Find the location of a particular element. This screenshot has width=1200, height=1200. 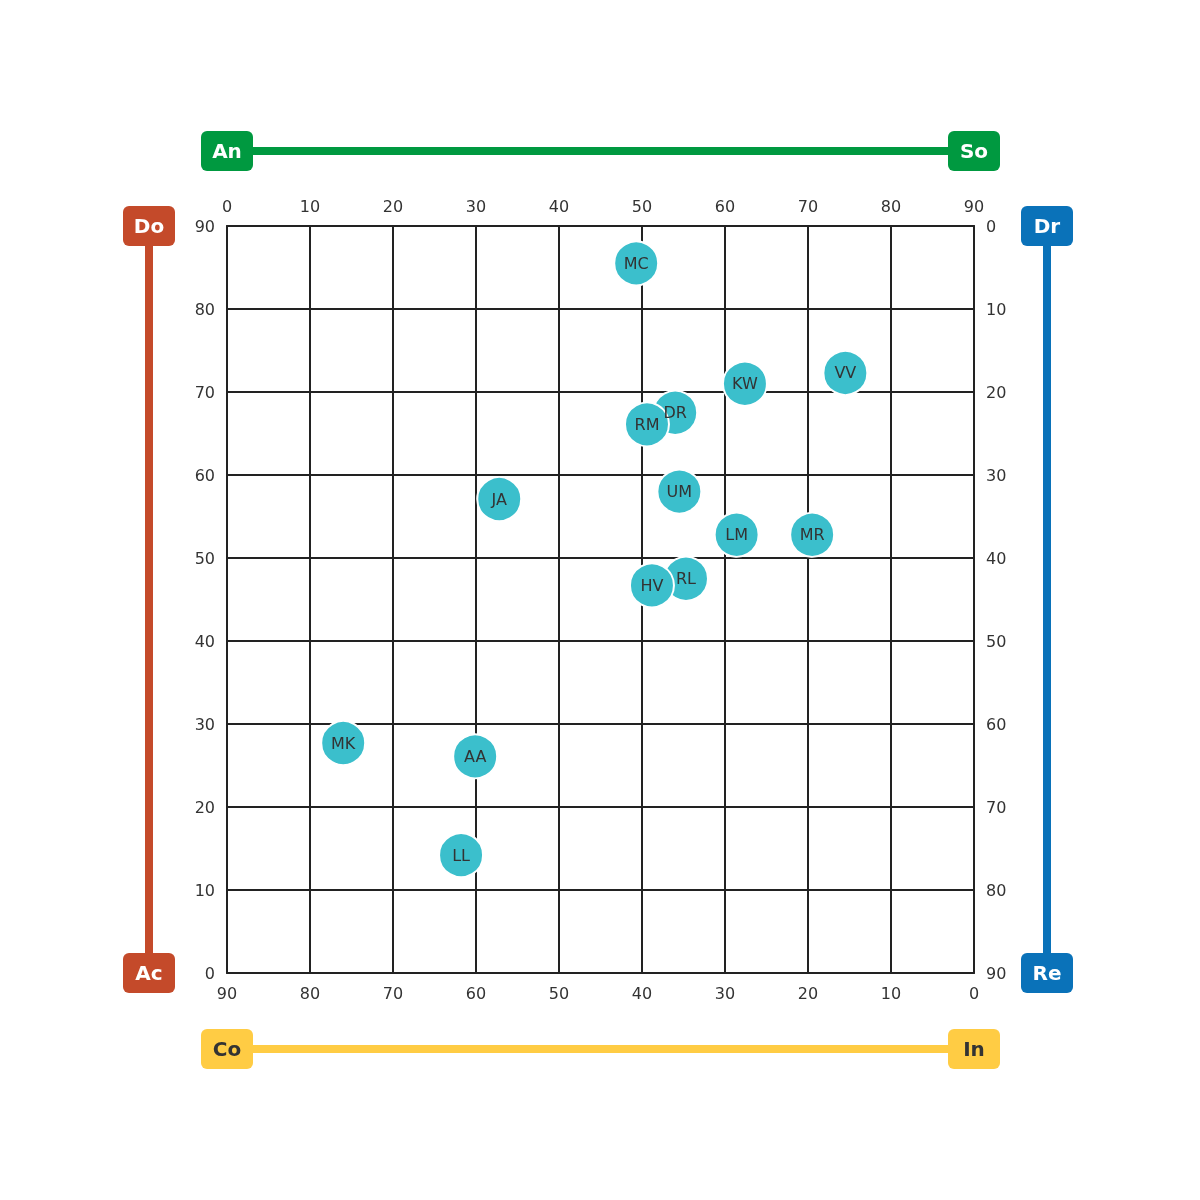

y2-tick-label: 70 is located at coordinates (996, 807).